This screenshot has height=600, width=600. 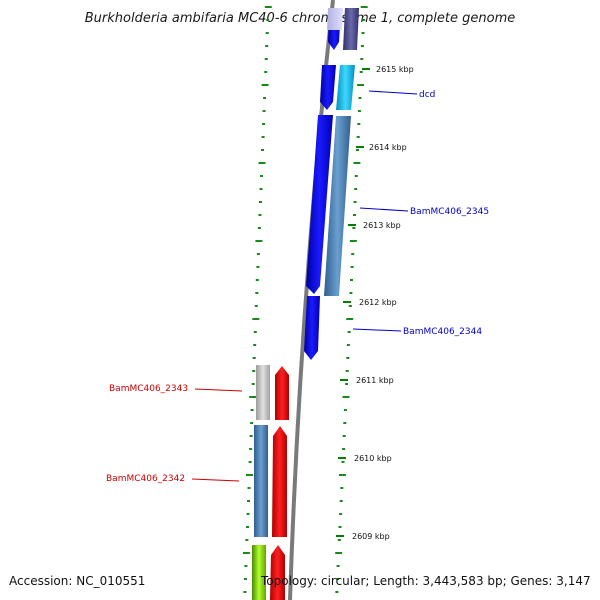 I want to click on gene-label-bammc406-2343: BamMC406_2343, so click(x=148, y=389).